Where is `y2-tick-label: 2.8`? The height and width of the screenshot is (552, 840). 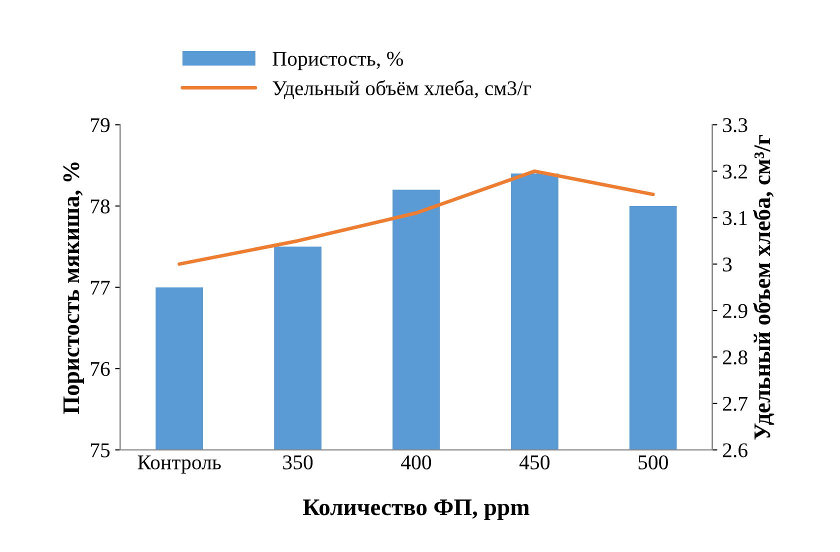 y2-tick-label: 2.8 is located at coordinates (735, 357).